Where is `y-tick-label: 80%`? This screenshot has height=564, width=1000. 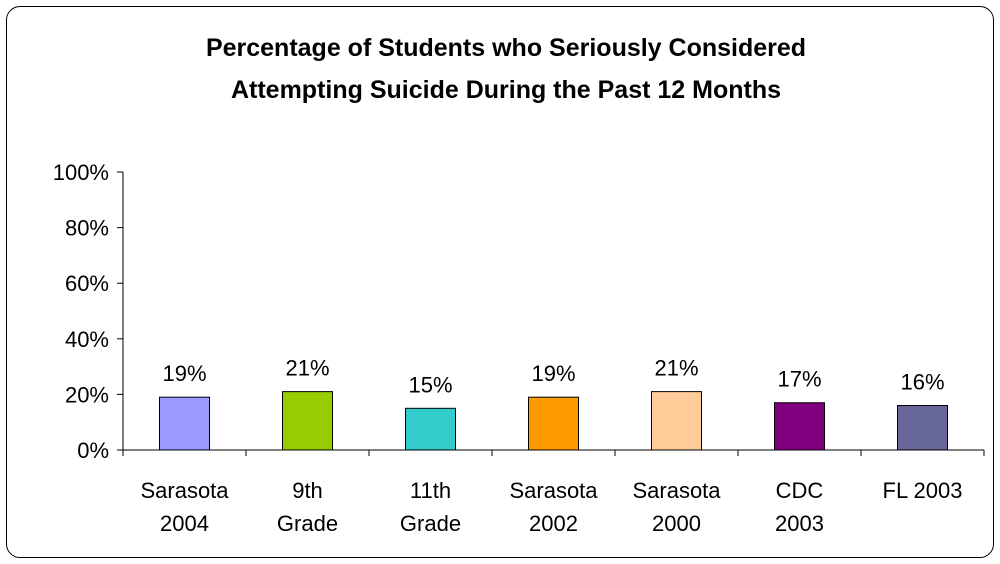 y-tick-label: 80% is located at coordinates (87, 228).